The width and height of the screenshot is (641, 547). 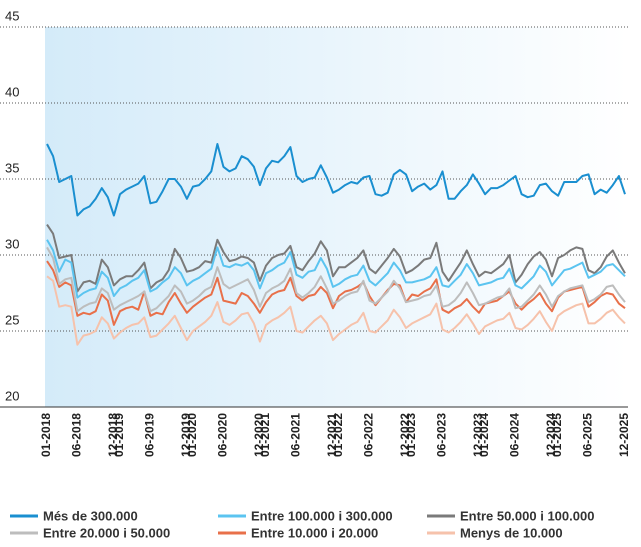 What do you see at coordinates (186, 435) in the screenshot?
I see `x-tick-label: 12-2019` at bounding box center [186, 435].